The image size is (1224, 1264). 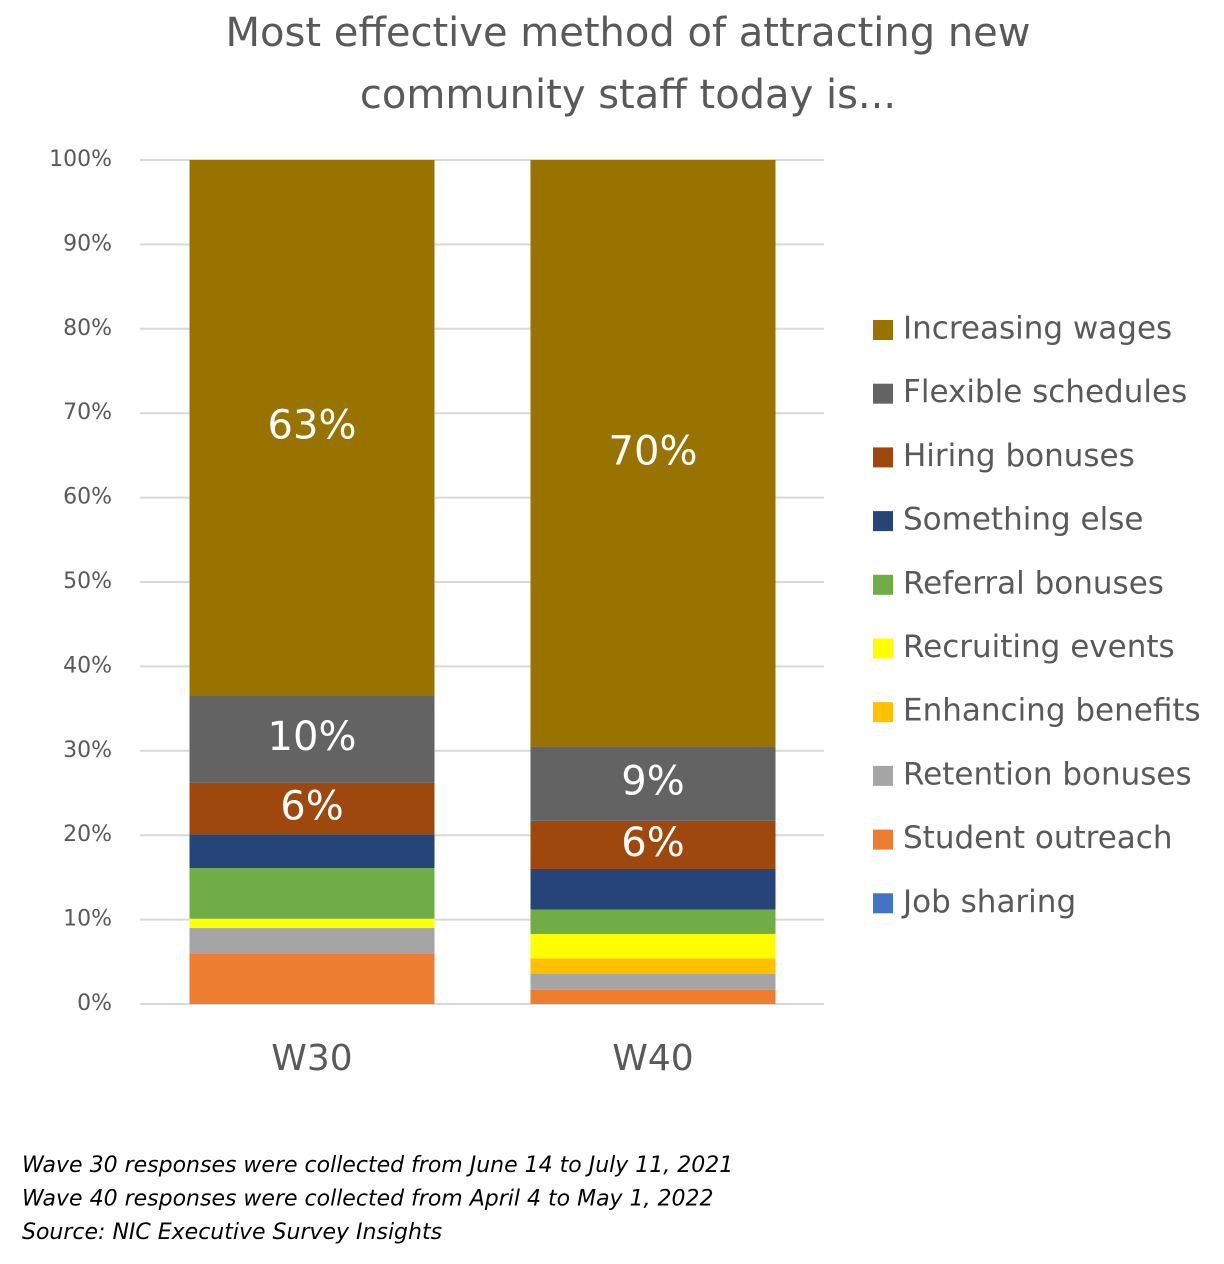 What do you see at coordinates (87, 834) in the screenshot?
I see `y-tick-label: 20%` at bounding box center [87, 834].